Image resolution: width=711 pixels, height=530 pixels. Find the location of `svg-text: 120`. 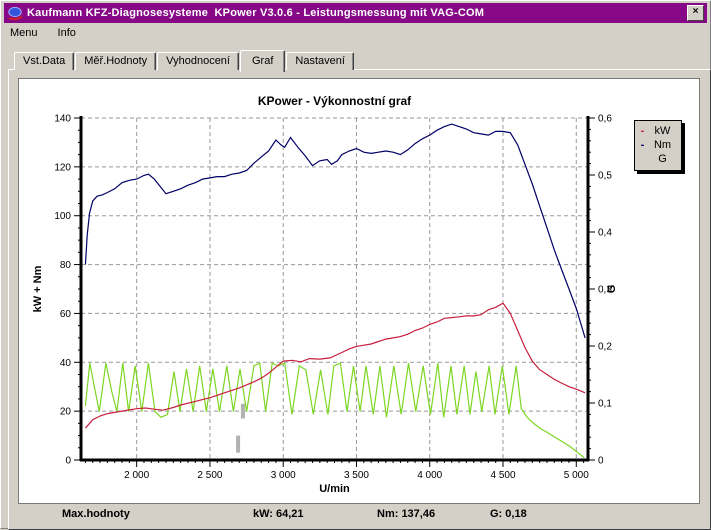

svg-text: 120 is located at coordinates (62, 167).